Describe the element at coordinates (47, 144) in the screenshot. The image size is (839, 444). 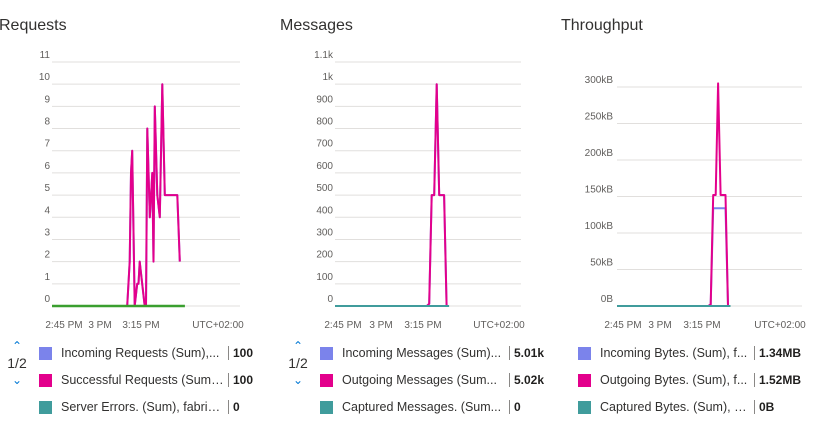
I see `y-tick-label: 7` at that location.